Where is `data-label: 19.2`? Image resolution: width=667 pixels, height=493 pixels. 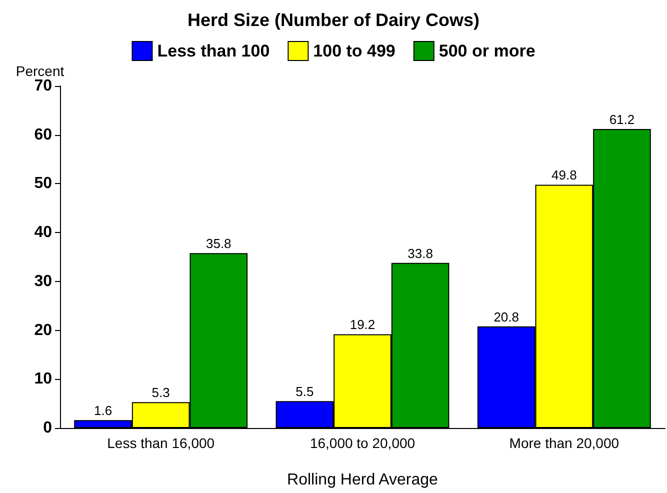 data-label: 19.2 is located at coordinates (363, 324).